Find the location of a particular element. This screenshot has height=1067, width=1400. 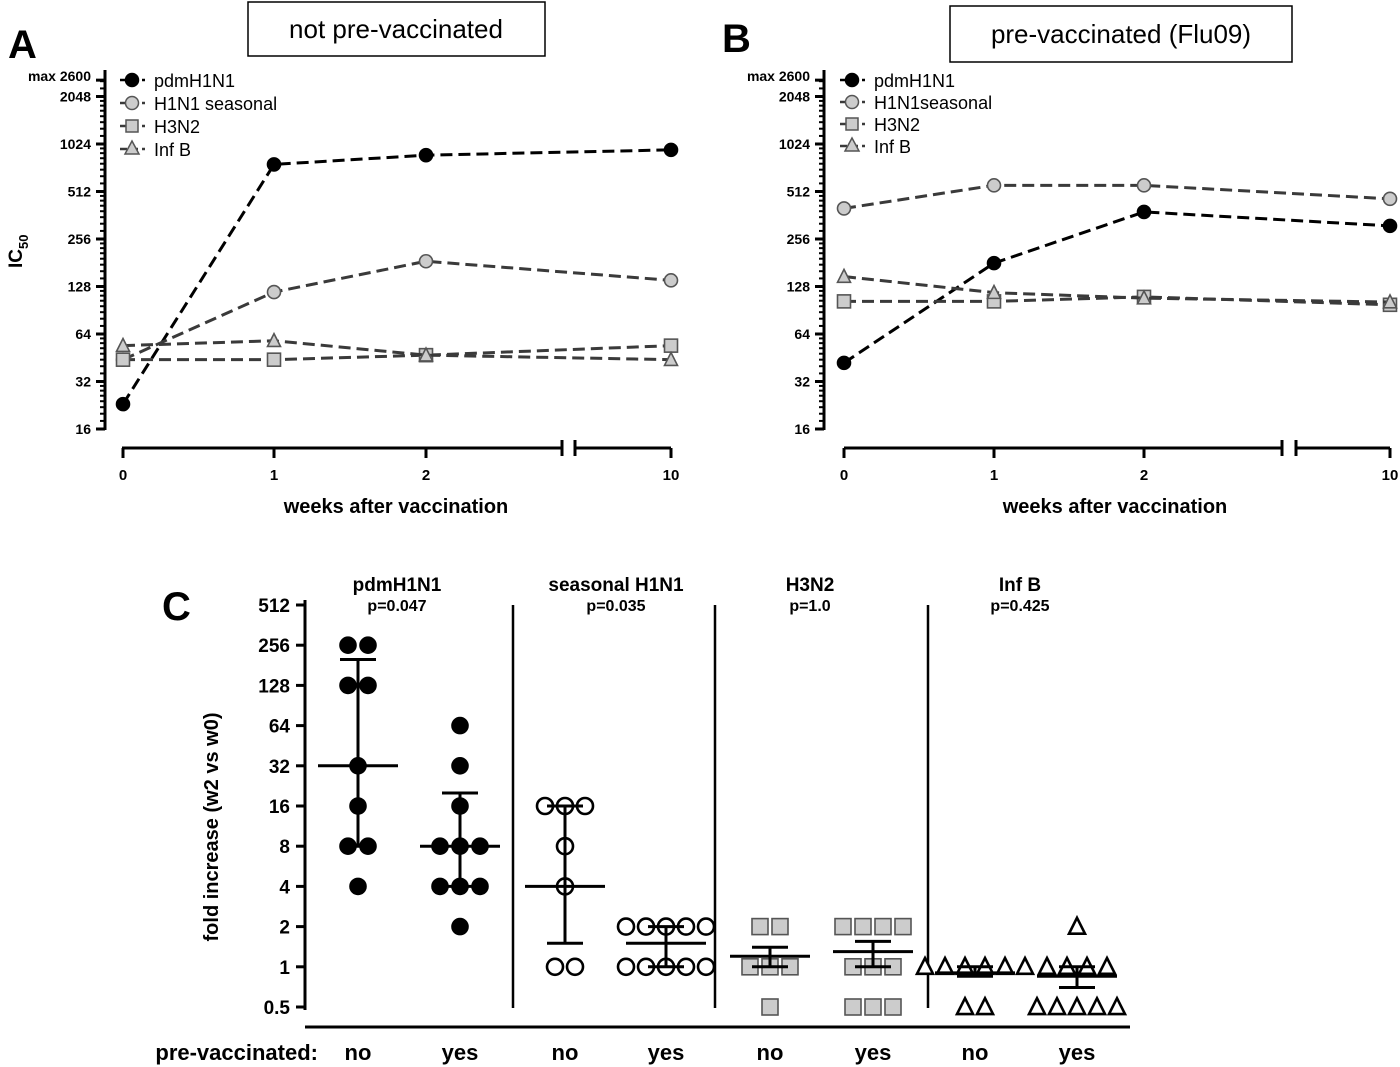

y-tick-label: 4 is located at coordinates (284, 887).